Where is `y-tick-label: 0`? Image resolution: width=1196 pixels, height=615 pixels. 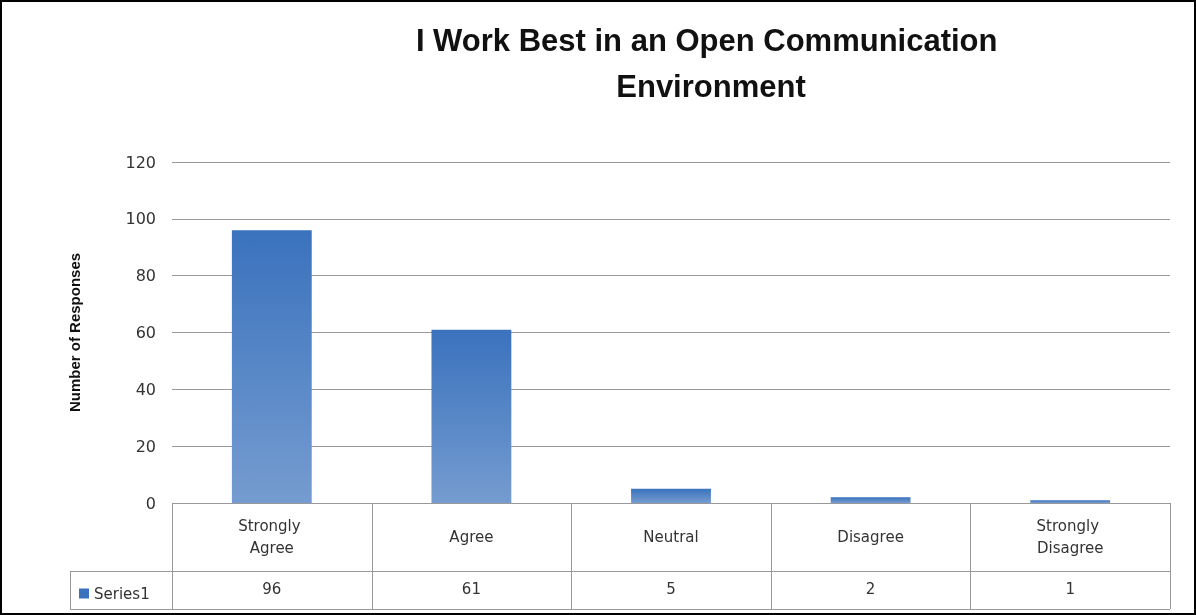
y-tick-label: 0 is located at coordinates (150, 503).